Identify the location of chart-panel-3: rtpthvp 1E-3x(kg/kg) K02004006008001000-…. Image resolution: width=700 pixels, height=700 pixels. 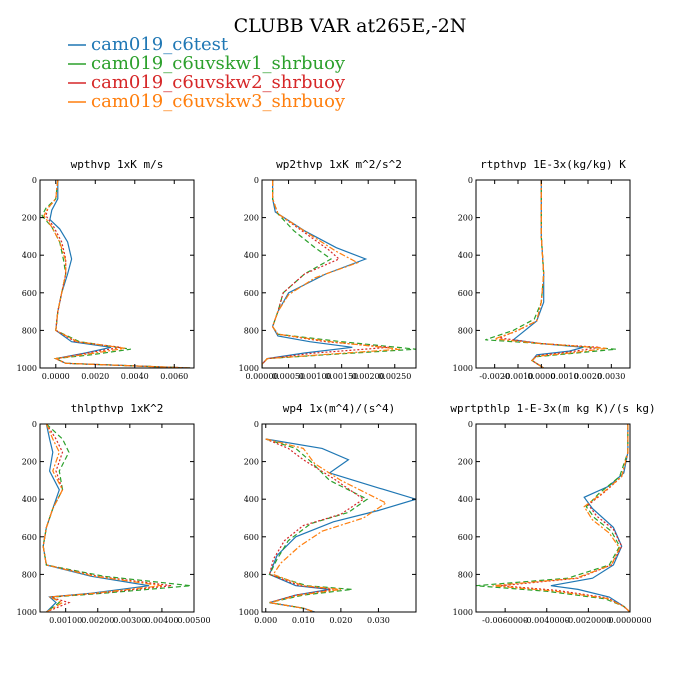
(542, 269).